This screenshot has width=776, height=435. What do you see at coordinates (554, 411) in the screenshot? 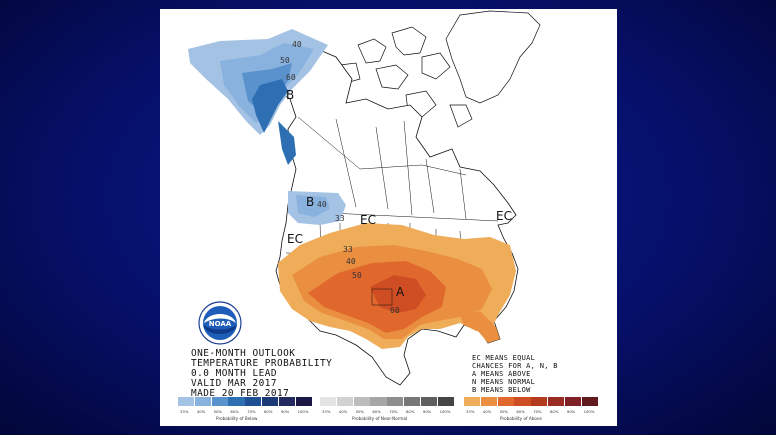
I see `scale-above-tick: 80%` at bounding box center [554, 411].